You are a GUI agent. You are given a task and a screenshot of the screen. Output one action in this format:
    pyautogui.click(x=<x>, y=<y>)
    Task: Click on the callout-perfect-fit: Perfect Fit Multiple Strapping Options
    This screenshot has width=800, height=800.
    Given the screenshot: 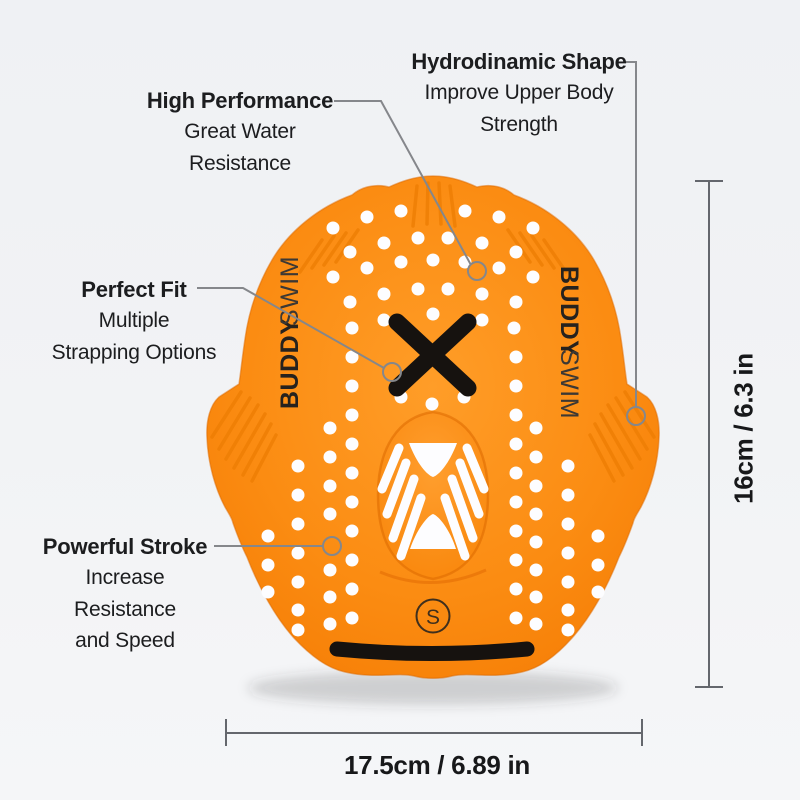 What is the action you would take?
    pyautogui.click(x=134, y=321)
    